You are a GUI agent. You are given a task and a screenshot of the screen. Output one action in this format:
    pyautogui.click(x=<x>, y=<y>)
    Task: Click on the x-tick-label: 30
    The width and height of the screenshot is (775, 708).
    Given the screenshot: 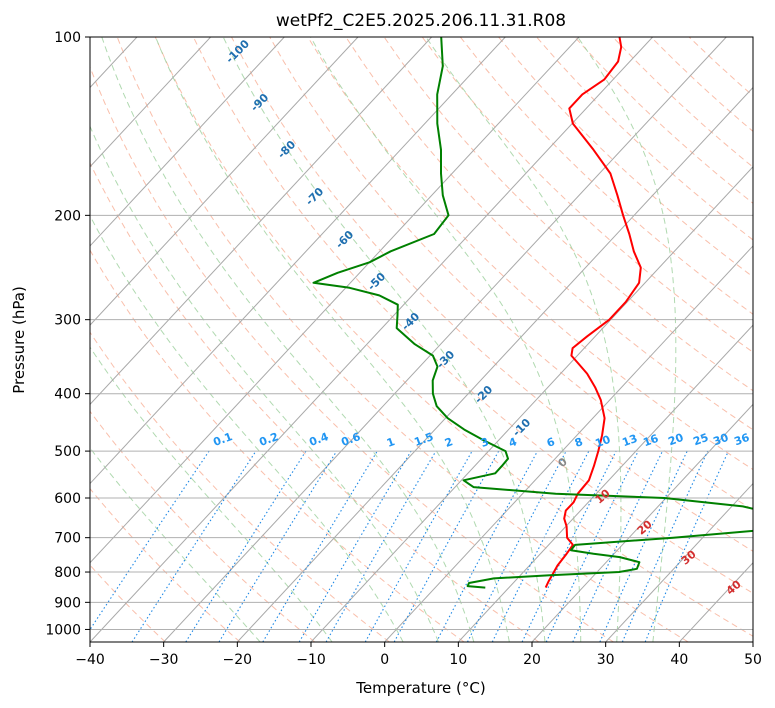 What is the action you would take?
    pyautogui.click(x=606, y=660)
    